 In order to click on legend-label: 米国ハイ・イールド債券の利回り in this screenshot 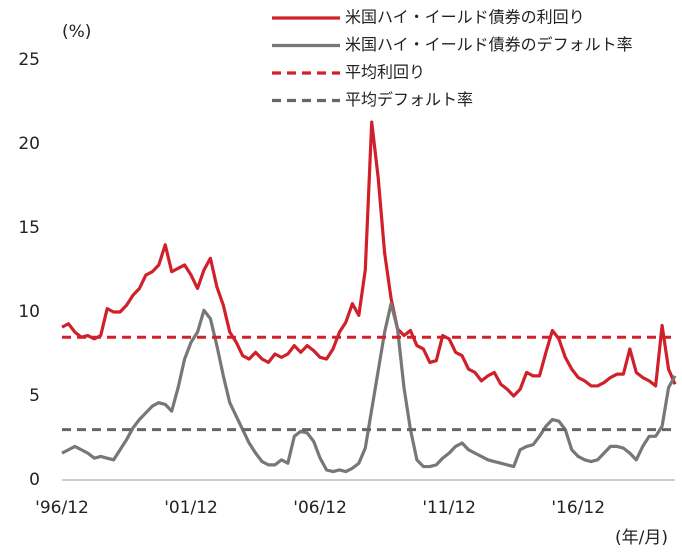, I will do `click(465, 17)`.